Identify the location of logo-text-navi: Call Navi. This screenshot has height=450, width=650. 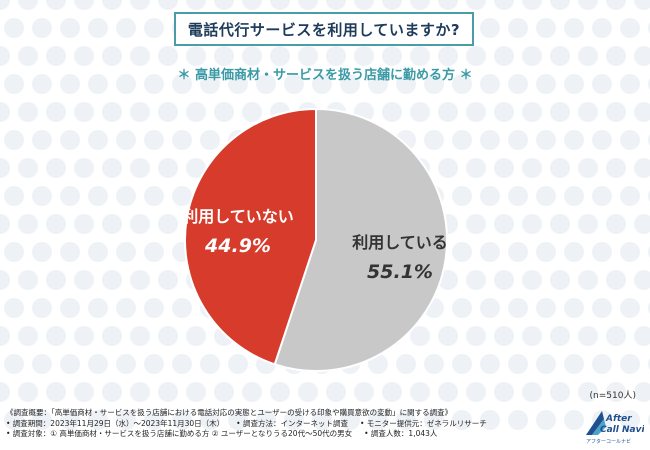
(622, 430).